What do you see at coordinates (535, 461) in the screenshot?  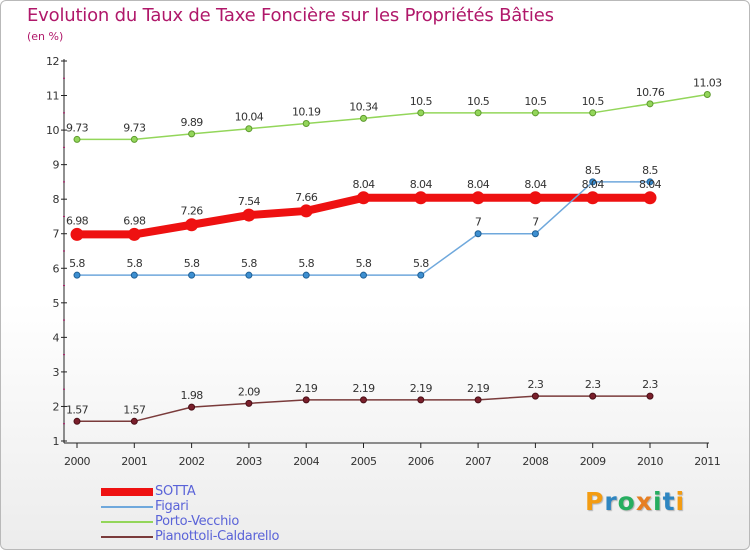 I see `x-tick-label: 2008` at bounding box center [535, 461].